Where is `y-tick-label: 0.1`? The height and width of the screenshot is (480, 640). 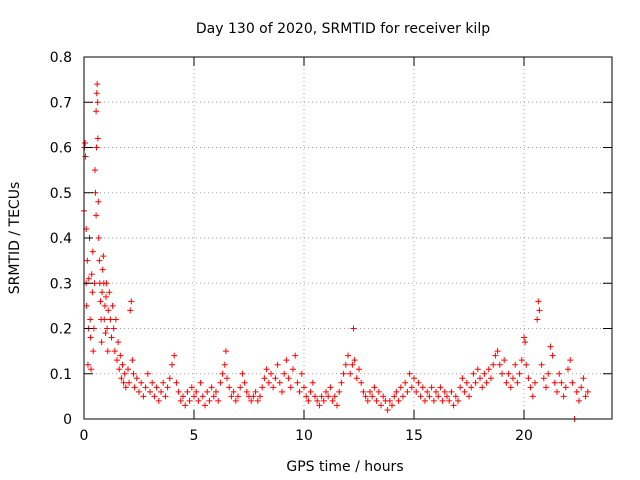
y-tick-label: 0.1 is located at coordinates (61, 375).